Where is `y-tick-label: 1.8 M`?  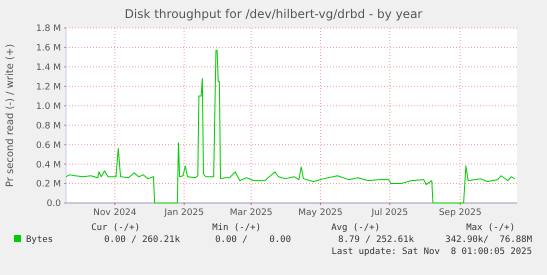
y-tick-label: 1.8 M is located at coordinates (48, 29).